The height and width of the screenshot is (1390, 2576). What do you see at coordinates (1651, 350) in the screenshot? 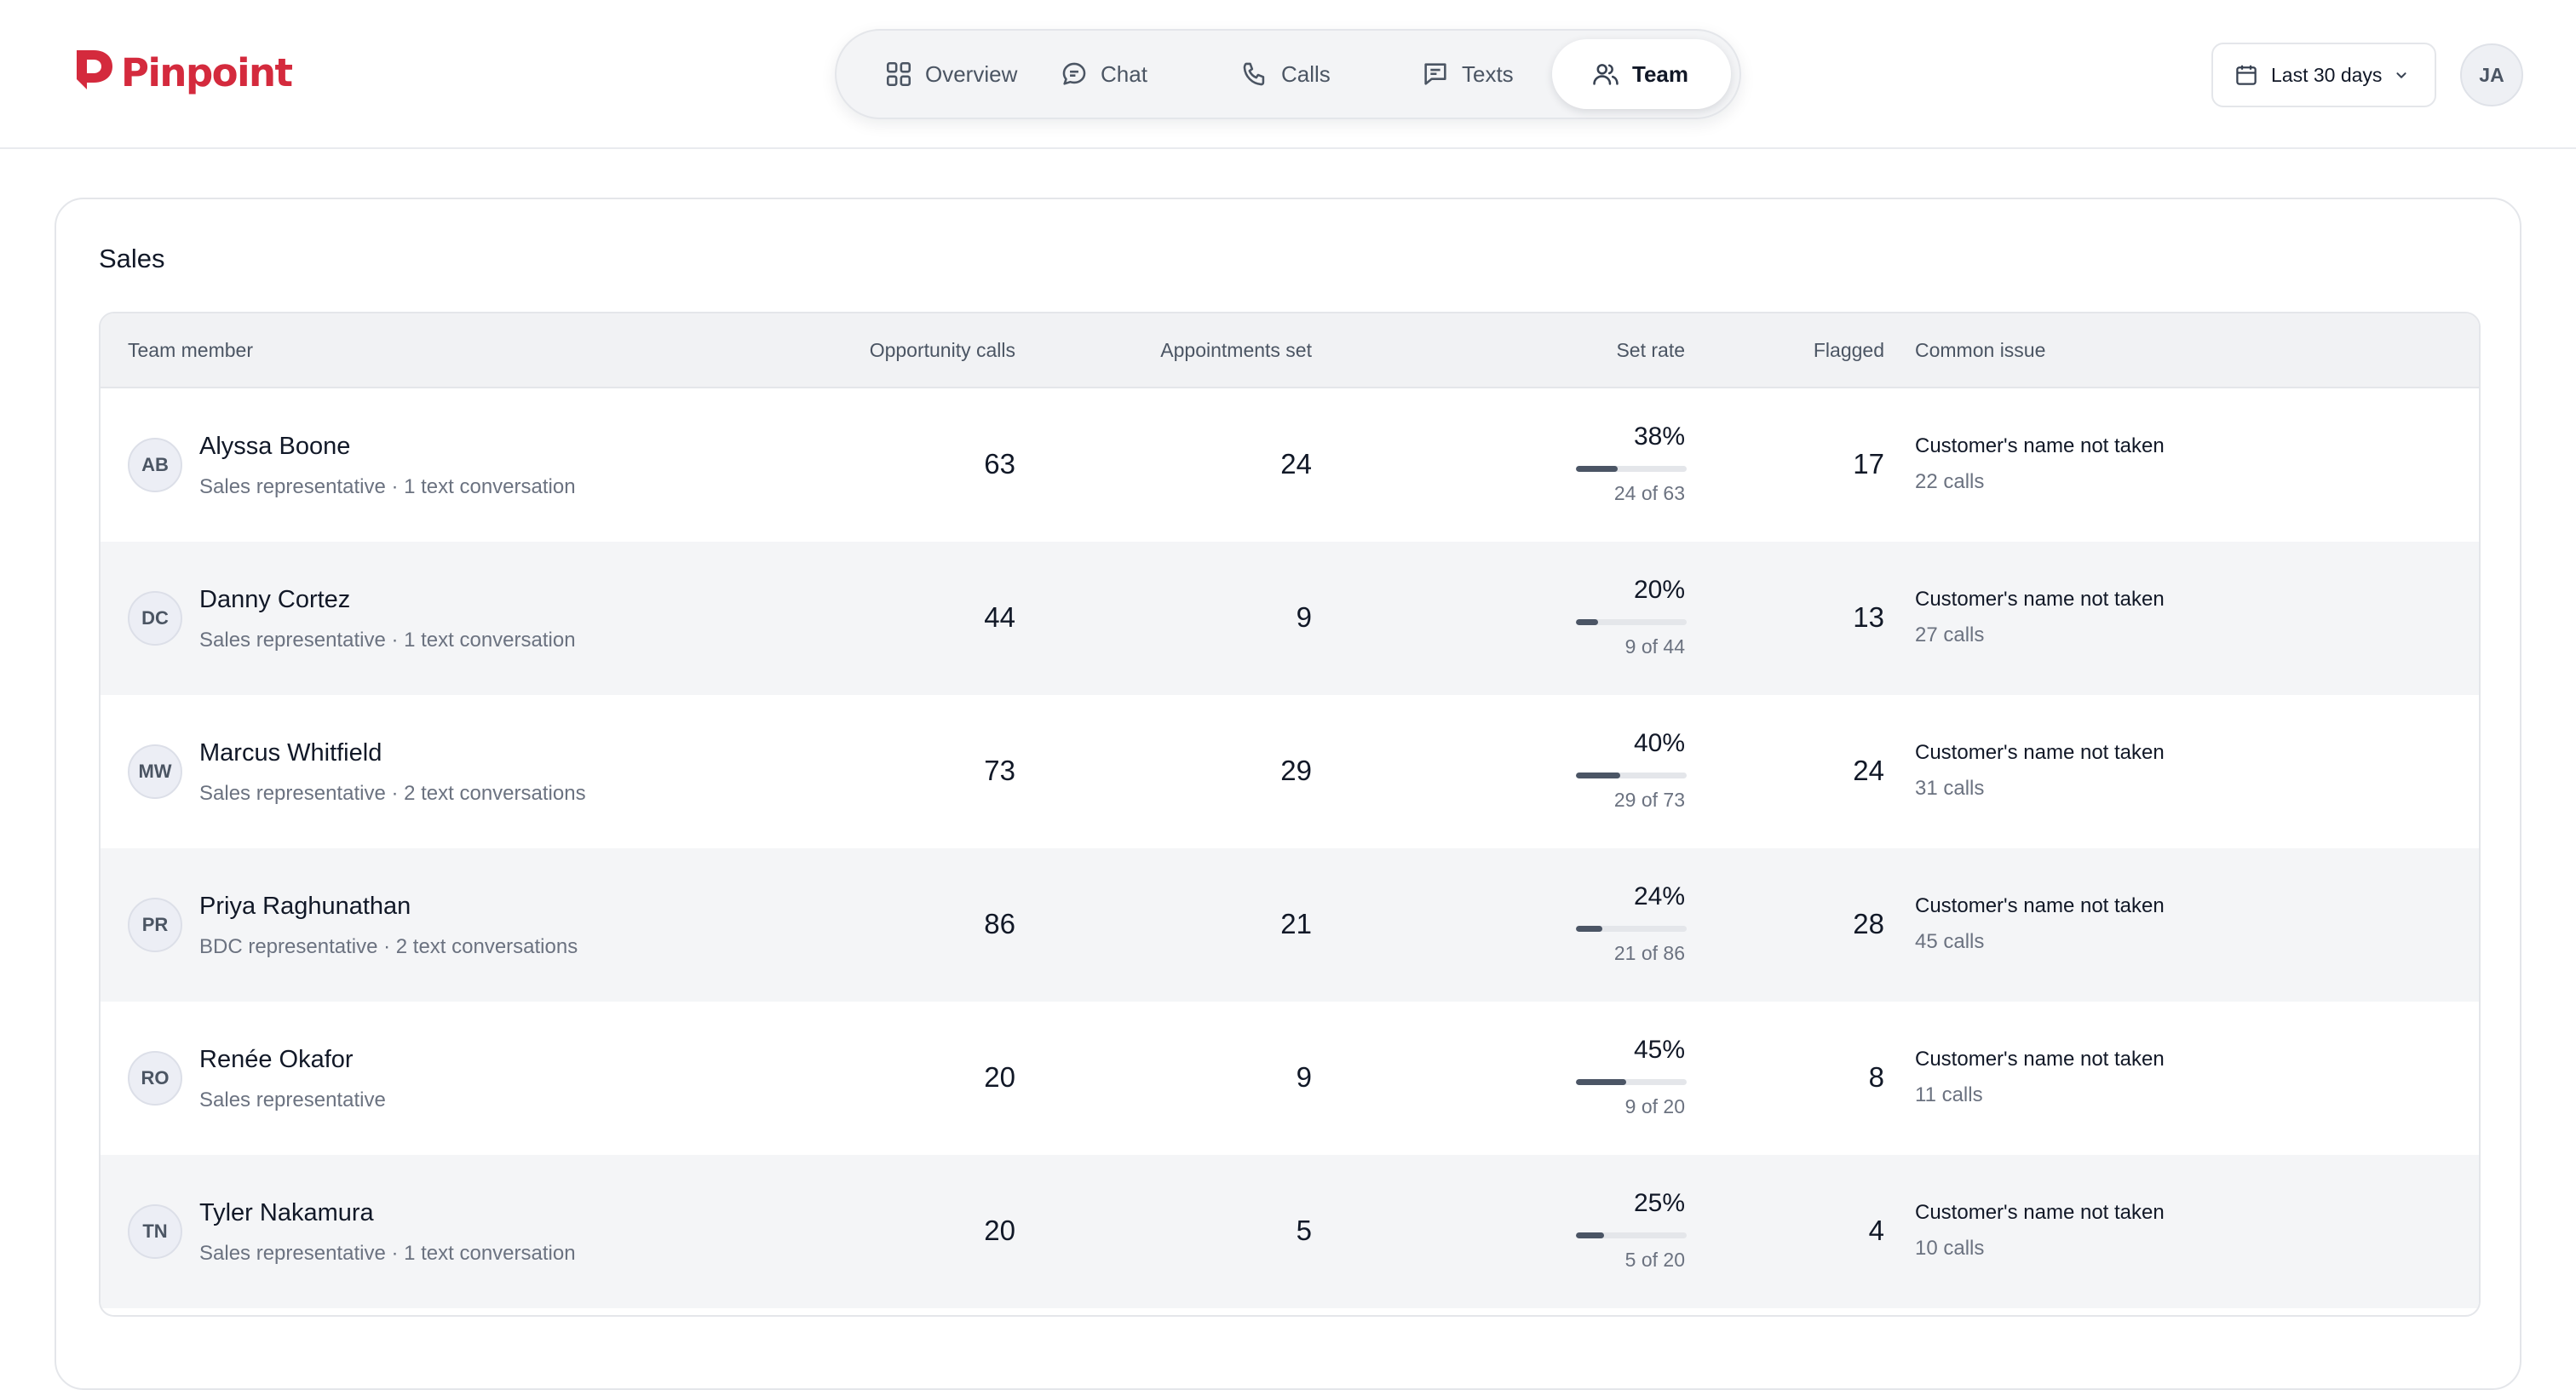
I see `col-set-rate: Set rate` at bounding box center [1651, 350].